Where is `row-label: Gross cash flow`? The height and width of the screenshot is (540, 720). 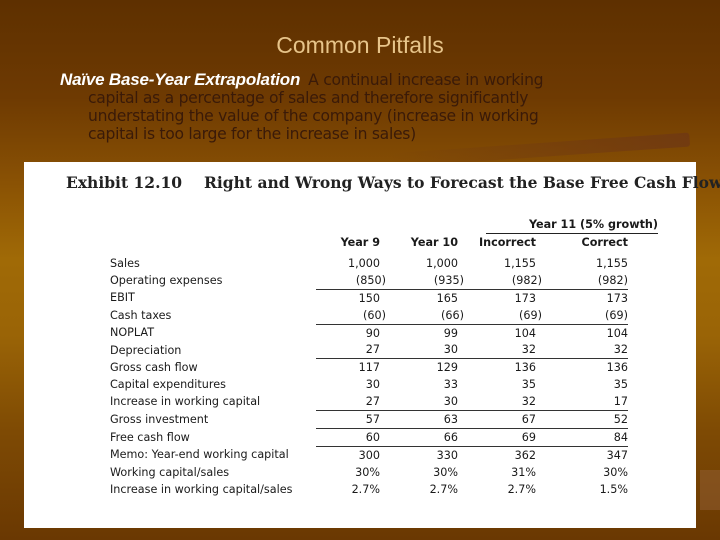 row-label: Gross cash flow is located at coordinates (154, 368).